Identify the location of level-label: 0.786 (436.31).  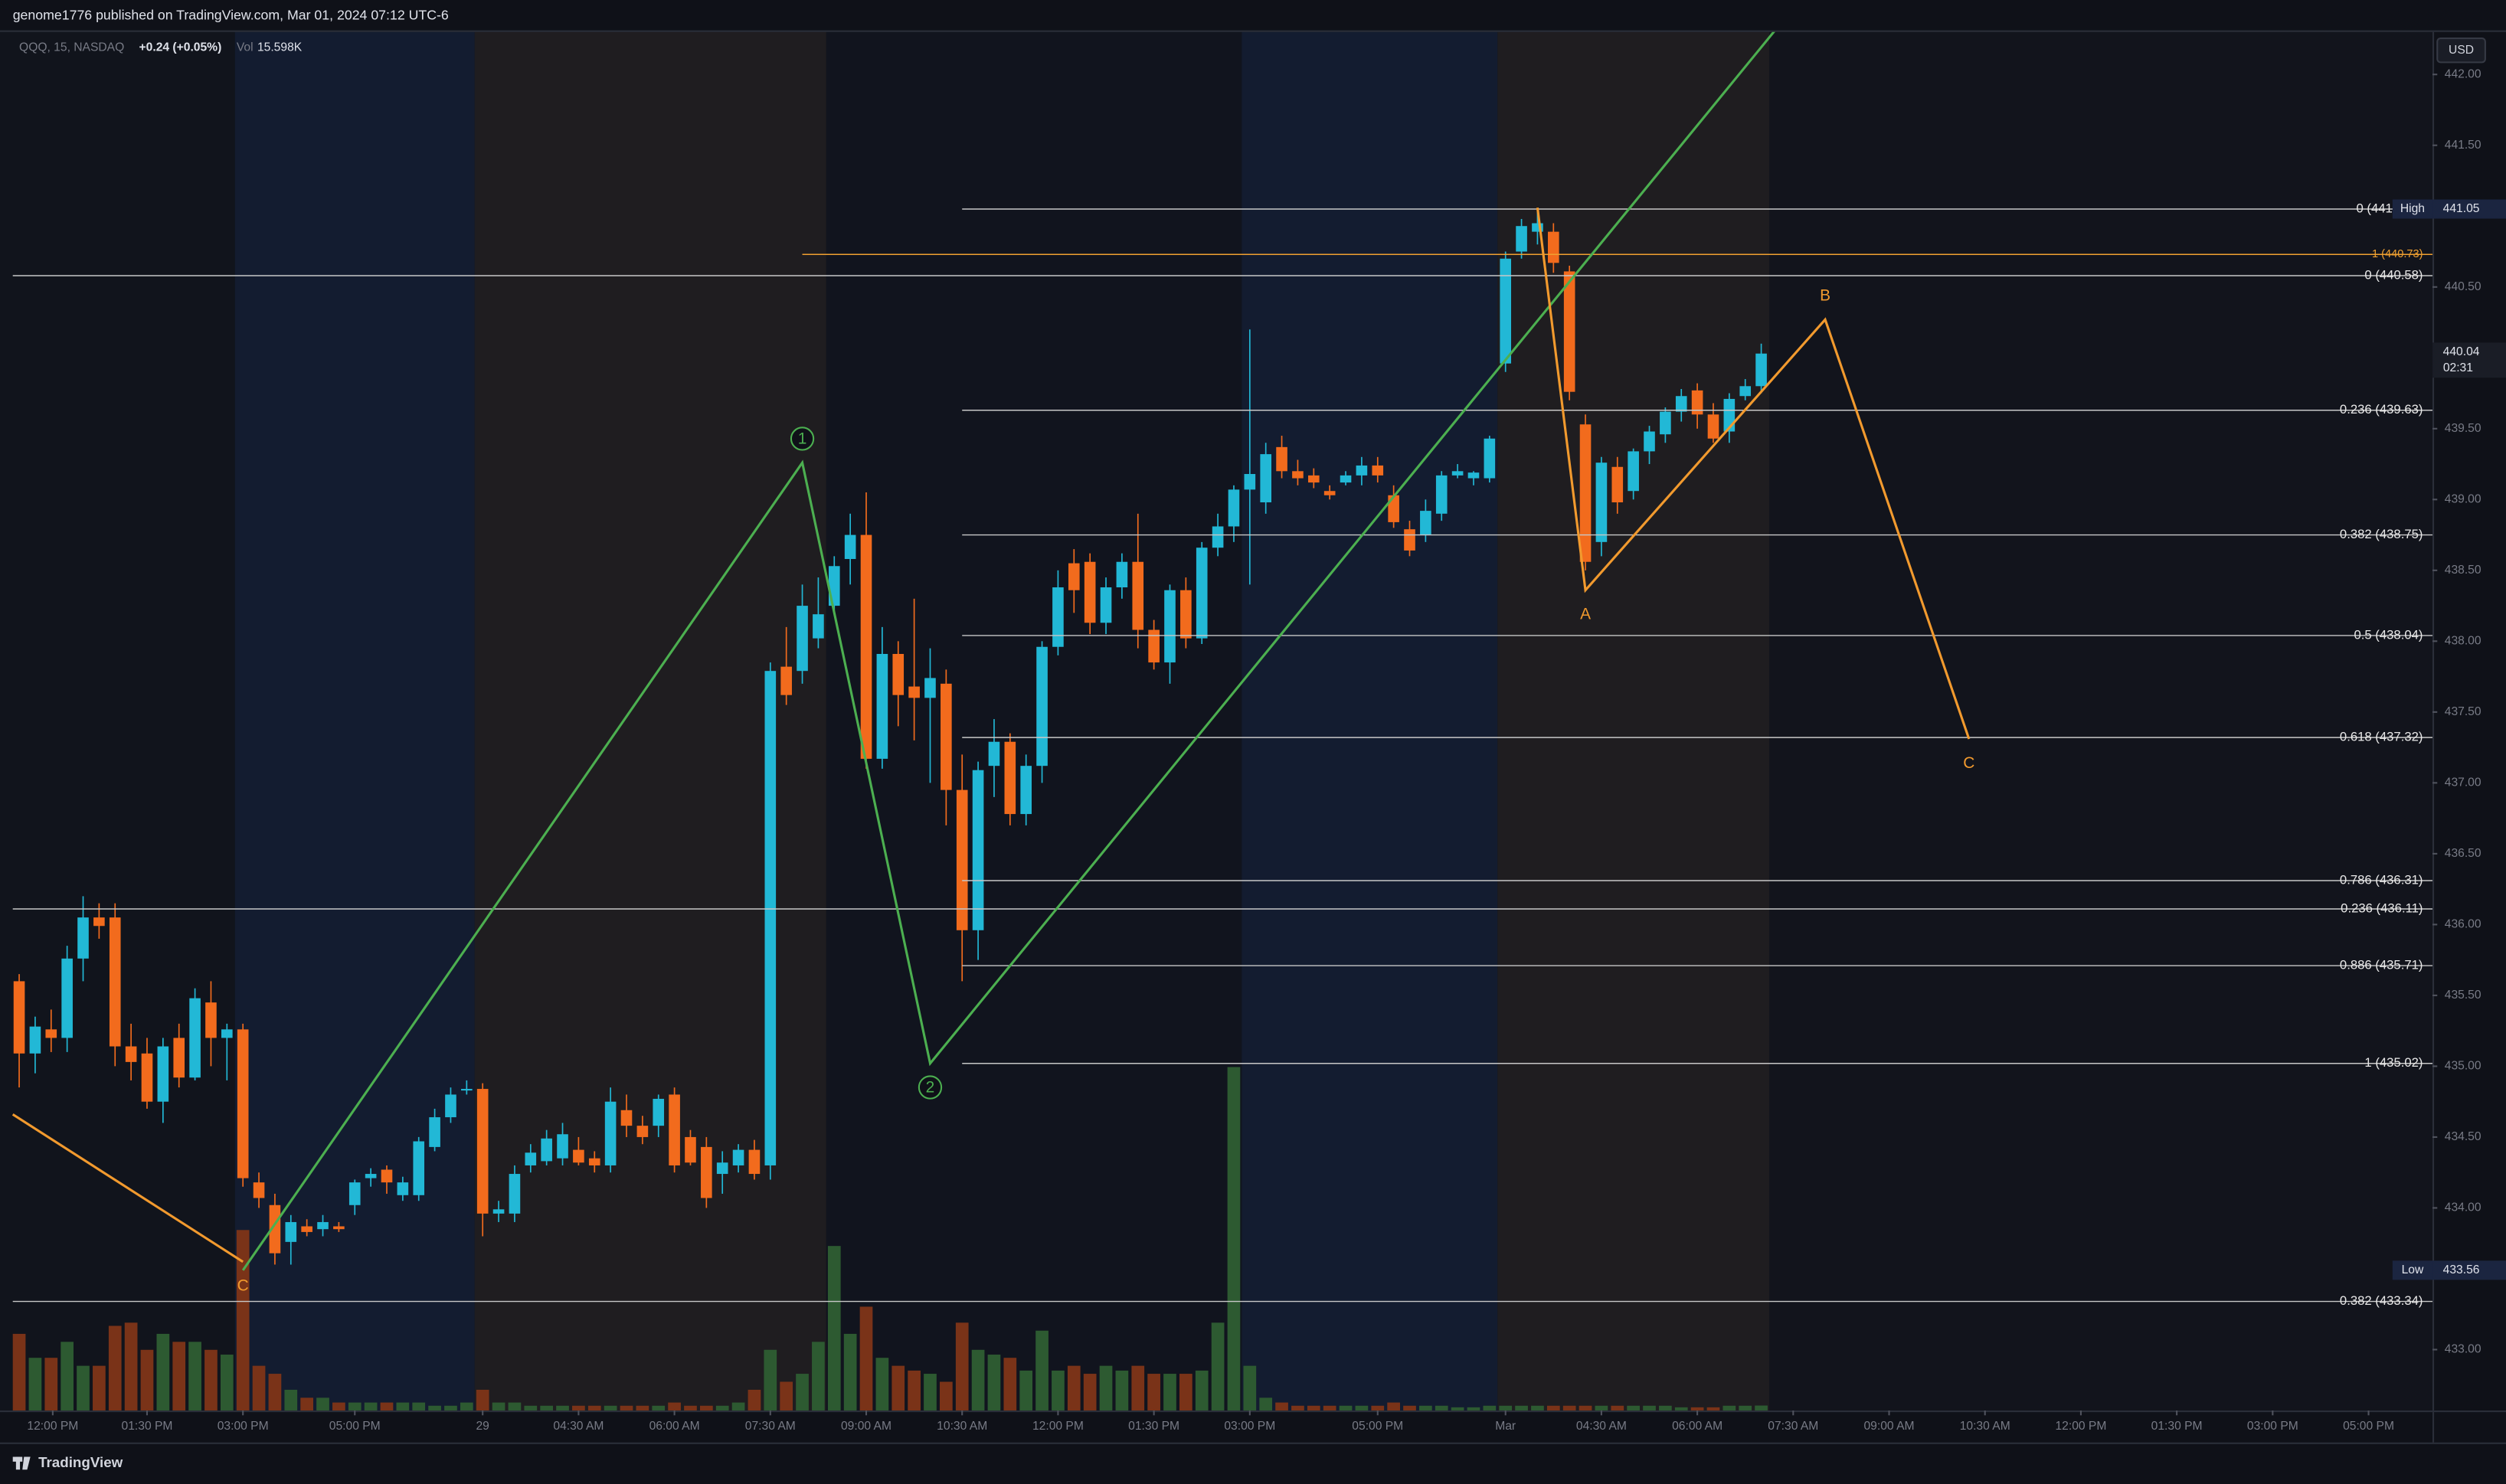
(2381, 879).